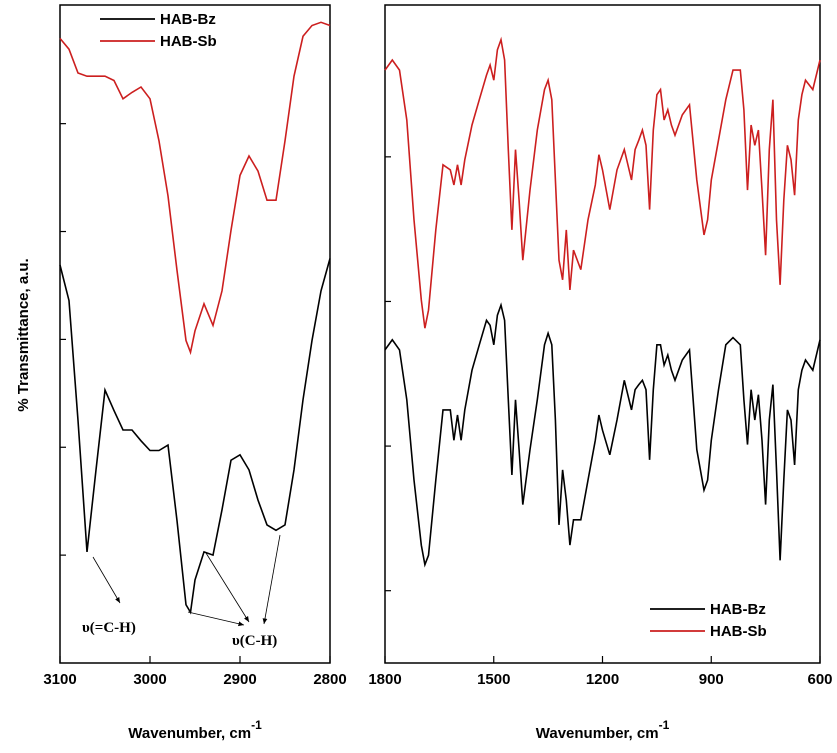 The height and width of the screenshot is (753, 837). I want to click on x-tick-label: 2900, so click(239, 679).